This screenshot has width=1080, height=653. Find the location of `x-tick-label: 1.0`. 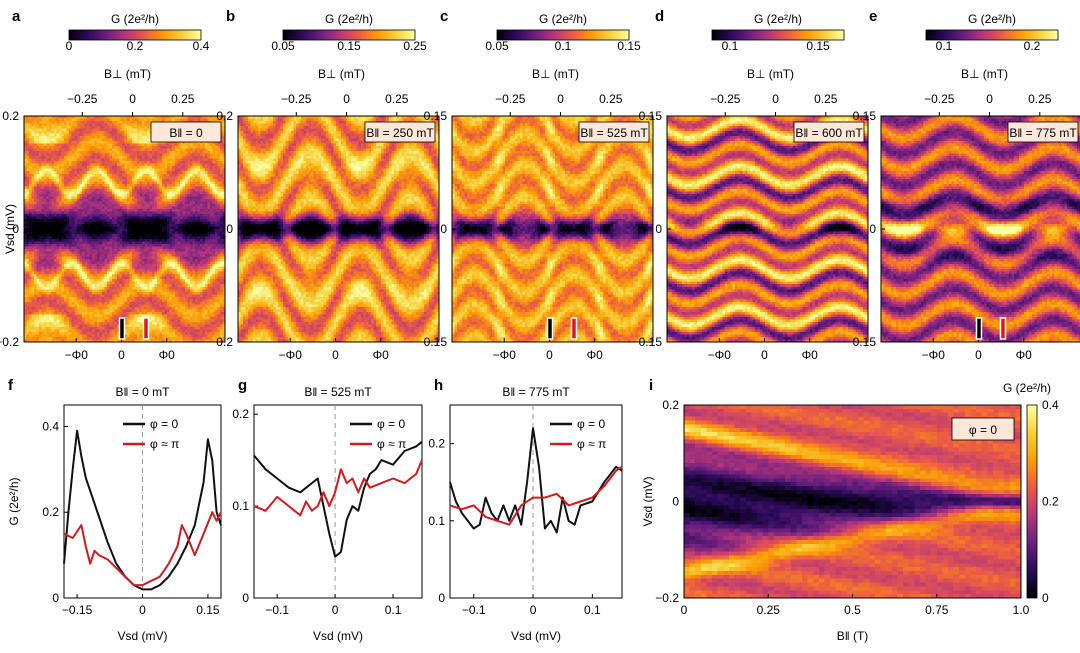

x-tick-label: 1.0 is located at coordinates (1021, 610).